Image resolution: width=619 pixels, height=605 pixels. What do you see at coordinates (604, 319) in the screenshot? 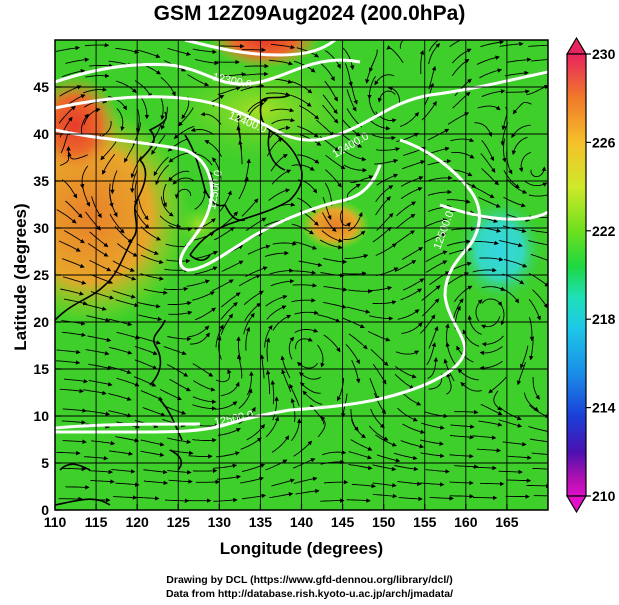
I see `colorbar-tick-label: 218` at bounding box center [604, 319].